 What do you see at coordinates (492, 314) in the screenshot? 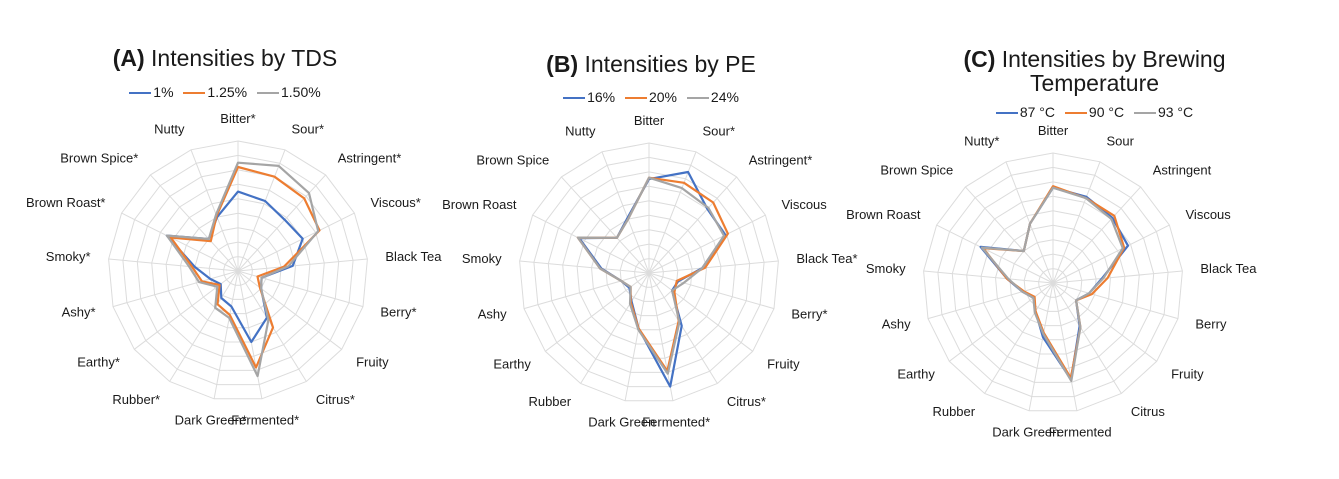
I see `category-label: Ashy` at bounding box center [492, 314].